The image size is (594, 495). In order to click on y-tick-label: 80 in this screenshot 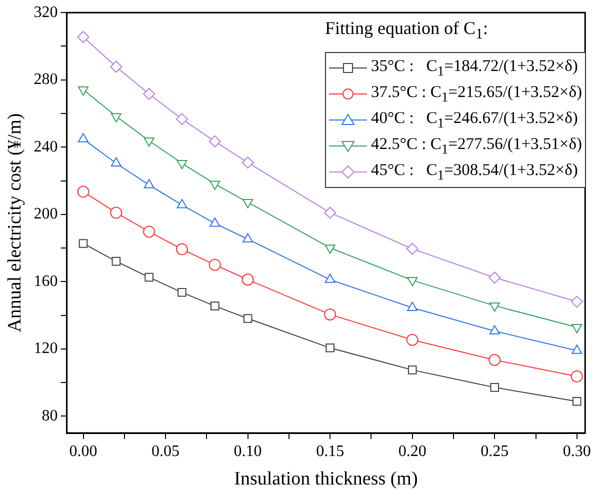, I will do `click(50, 415)`.